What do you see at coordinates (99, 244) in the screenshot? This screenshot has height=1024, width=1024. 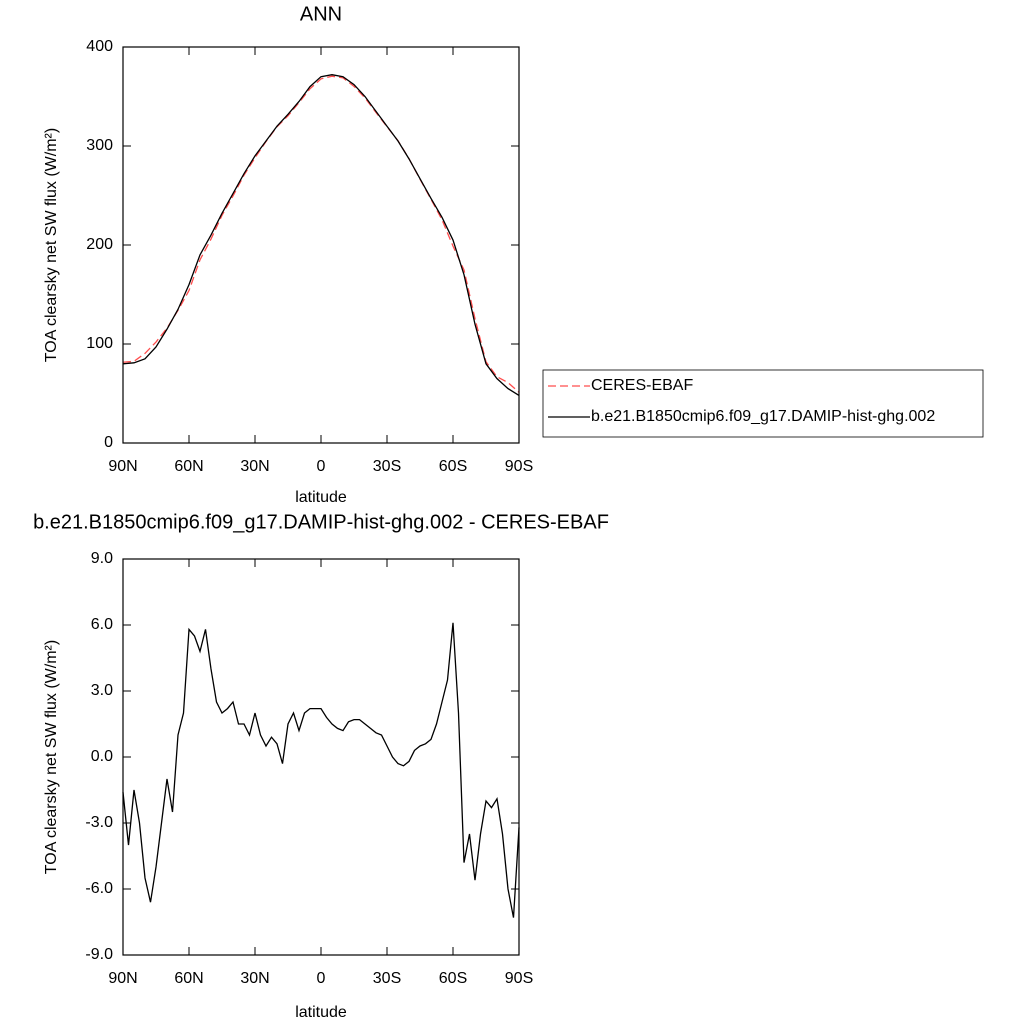 I see `y-tick-label: 200` at bounding box center [99, 244].